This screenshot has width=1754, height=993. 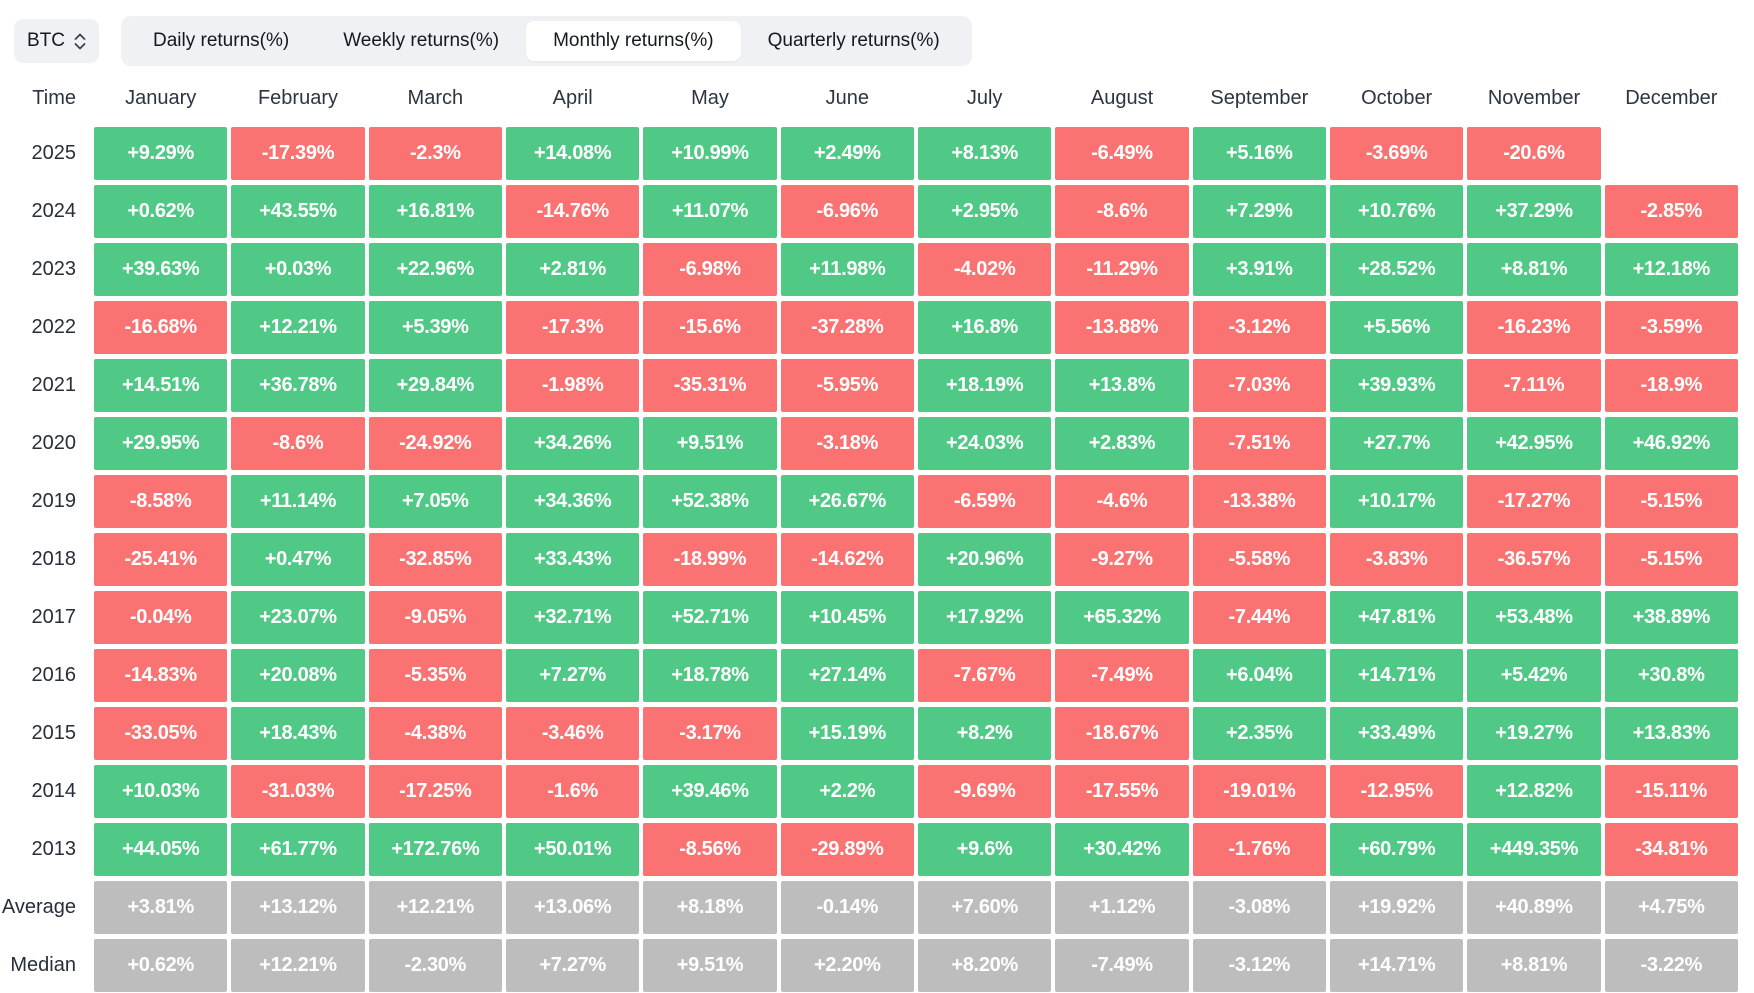 I want to click on return-cell: -17.55%, so click(x=1122, y=791).